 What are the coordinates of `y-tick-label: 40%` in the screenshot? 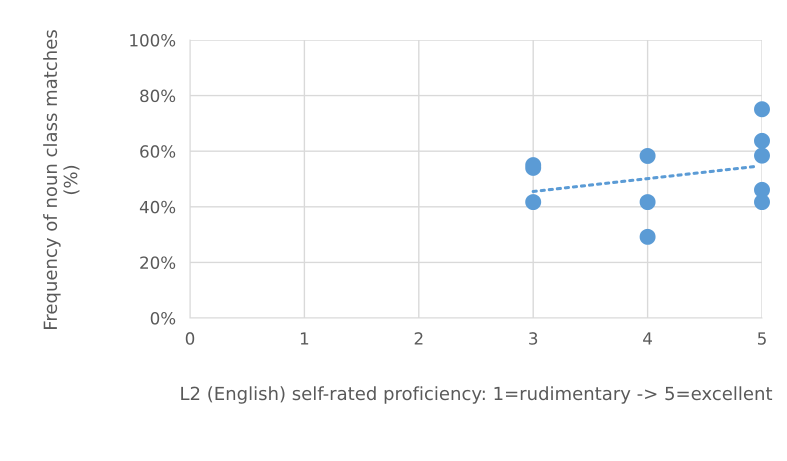 It's located at (158, 207).